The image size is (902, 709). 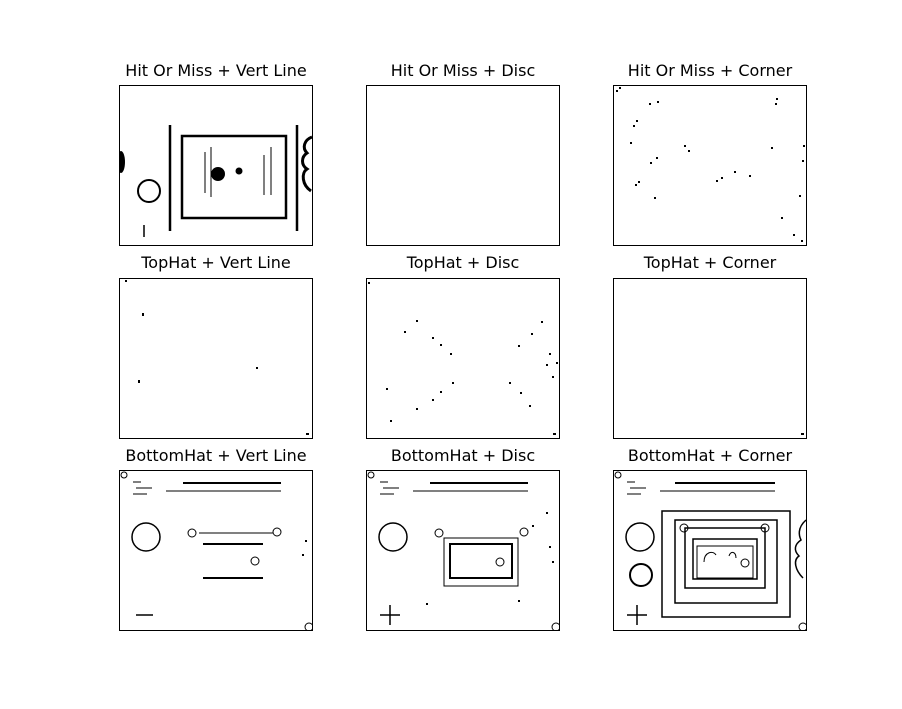 I want to click on panel-title-tophat-vertline: TopHat + Vert Line, so click(x=216, y=262).